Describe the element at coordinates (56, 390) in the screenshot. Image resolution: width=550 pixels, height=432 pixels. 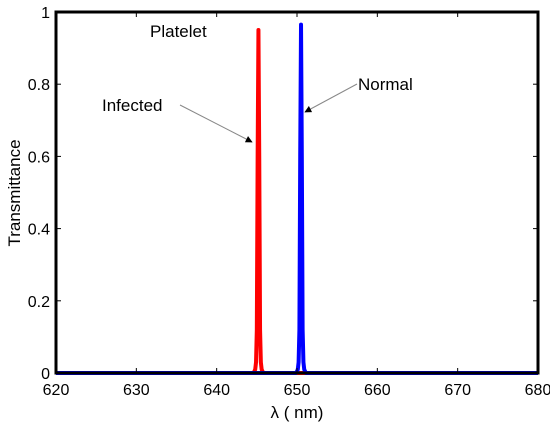
I see `x-tick-label: 620` at that location.